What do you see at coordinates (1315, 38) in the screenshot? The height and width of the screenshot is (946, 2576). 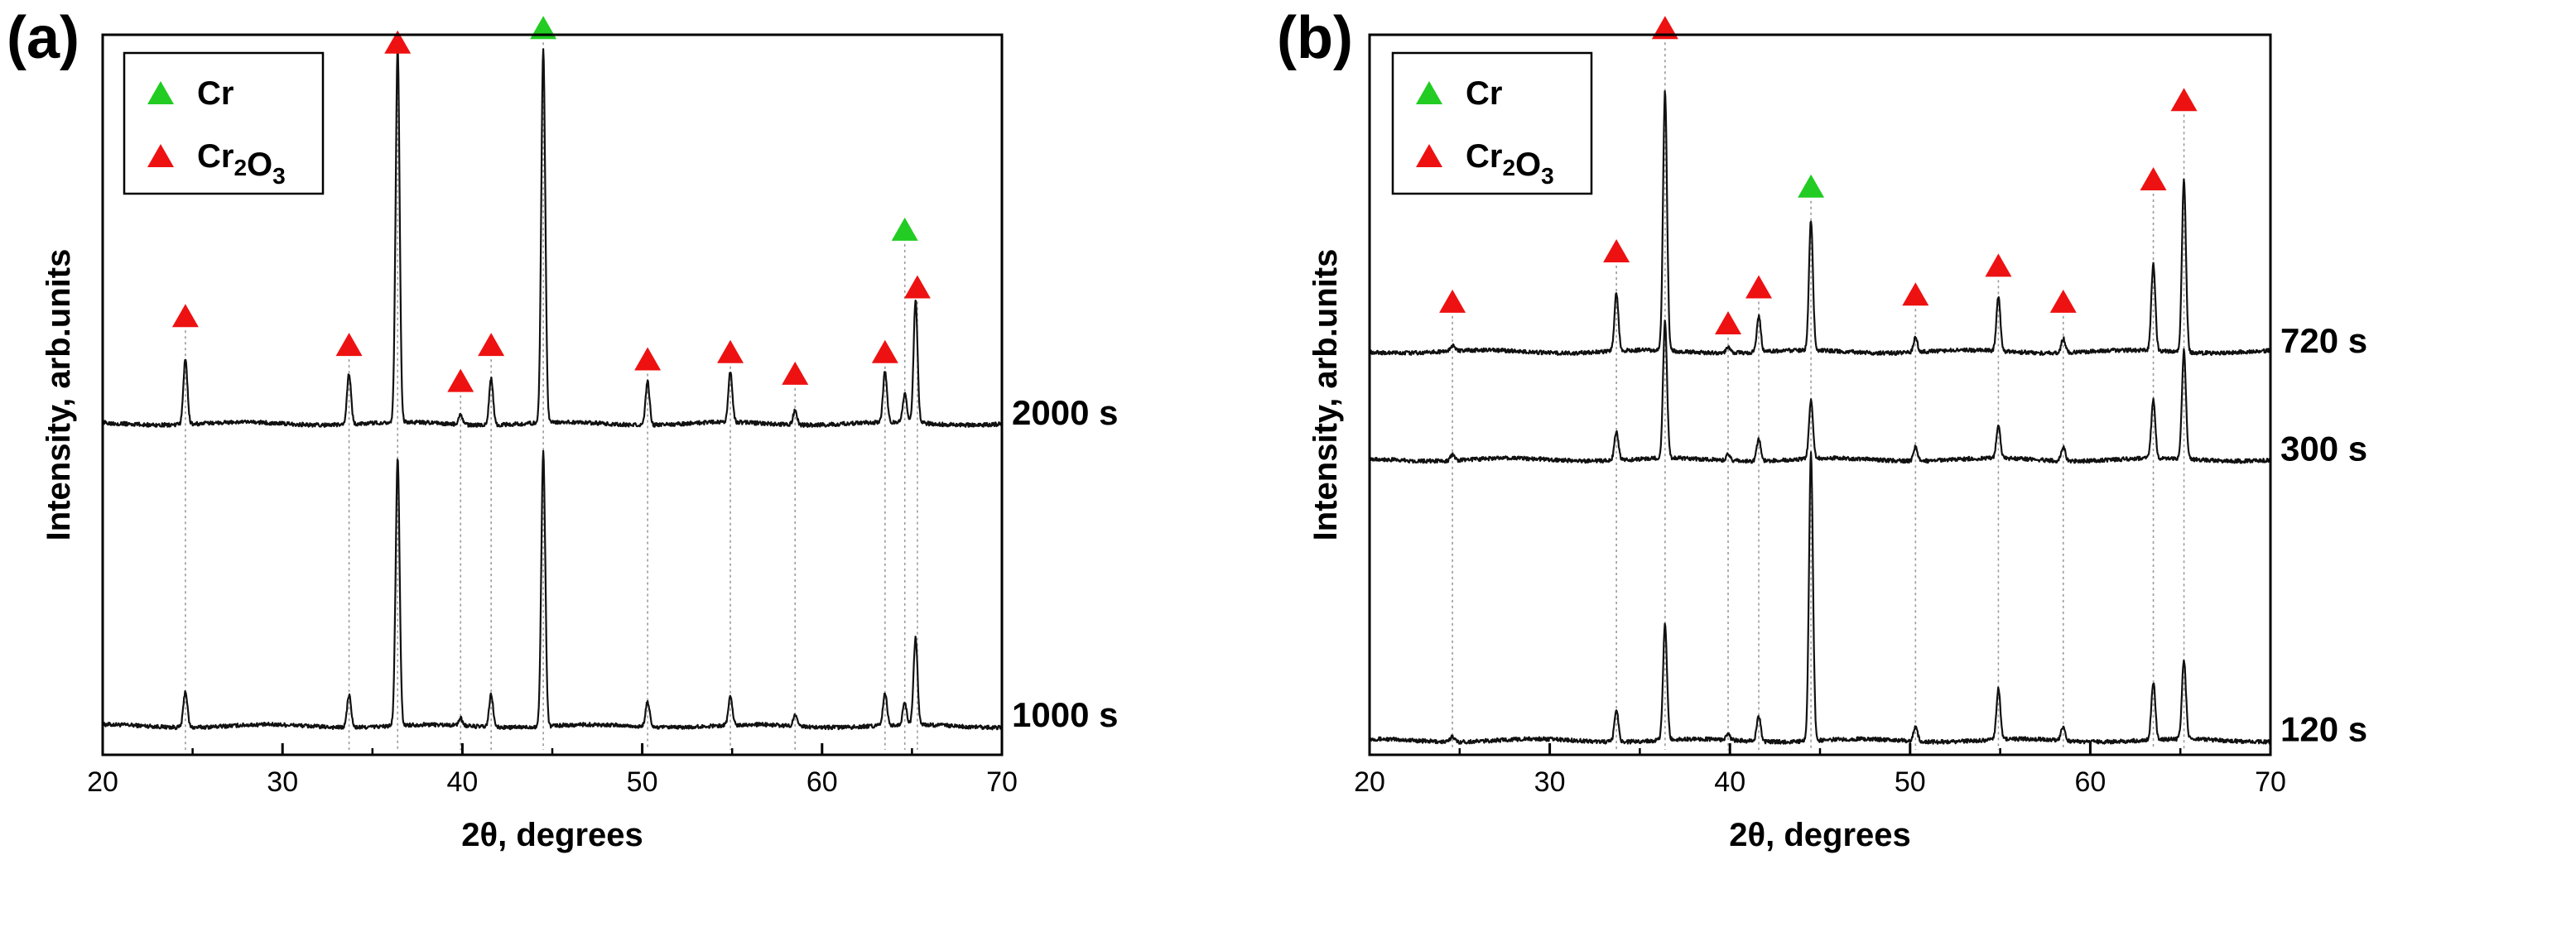 I see `panel-label: (b)` at bounding box center [1315, 38].